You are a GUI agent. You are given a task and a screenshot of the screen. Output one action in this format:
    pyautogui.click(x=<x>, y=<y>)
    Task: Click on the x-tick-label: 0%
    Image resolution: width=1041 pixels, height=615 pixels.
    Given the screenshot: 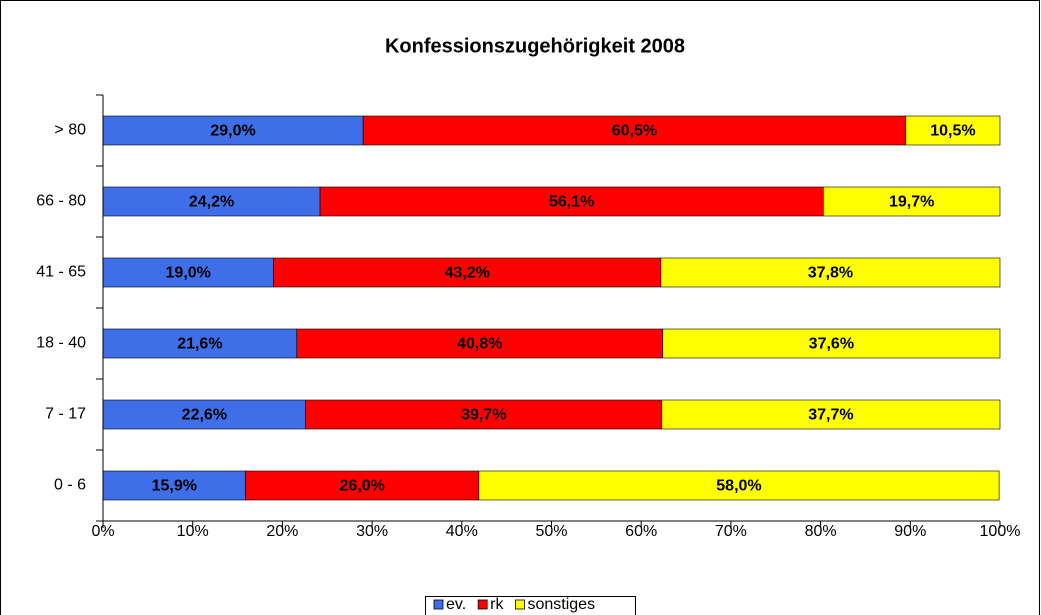 What is the action you would take?
    pyautogui.click(x=102, y=531)
    